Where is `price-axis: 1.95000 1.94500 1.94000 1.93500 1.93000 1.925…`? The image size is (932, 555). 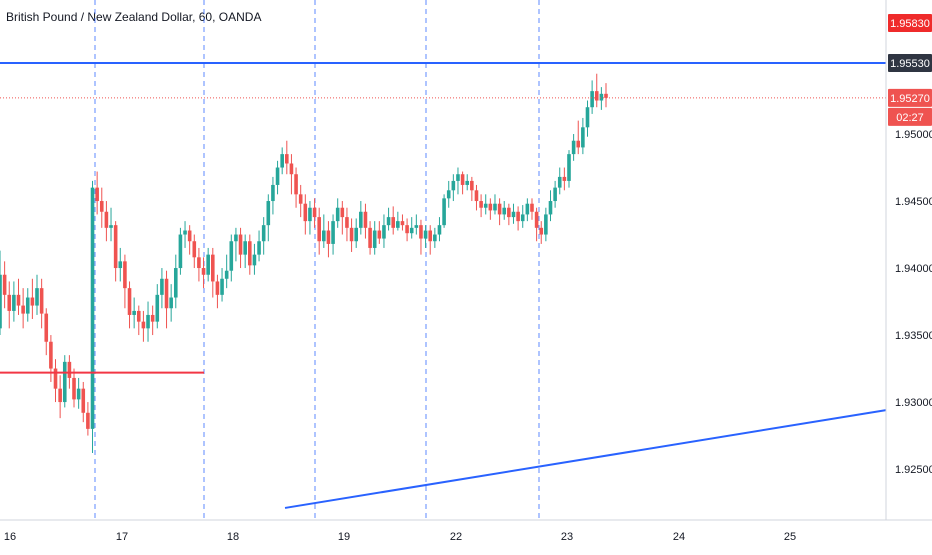
price-axis: 1.95000 1.94500 1.94000 1.93500 1.93000 1.925… is located at coordinates (913, 302).